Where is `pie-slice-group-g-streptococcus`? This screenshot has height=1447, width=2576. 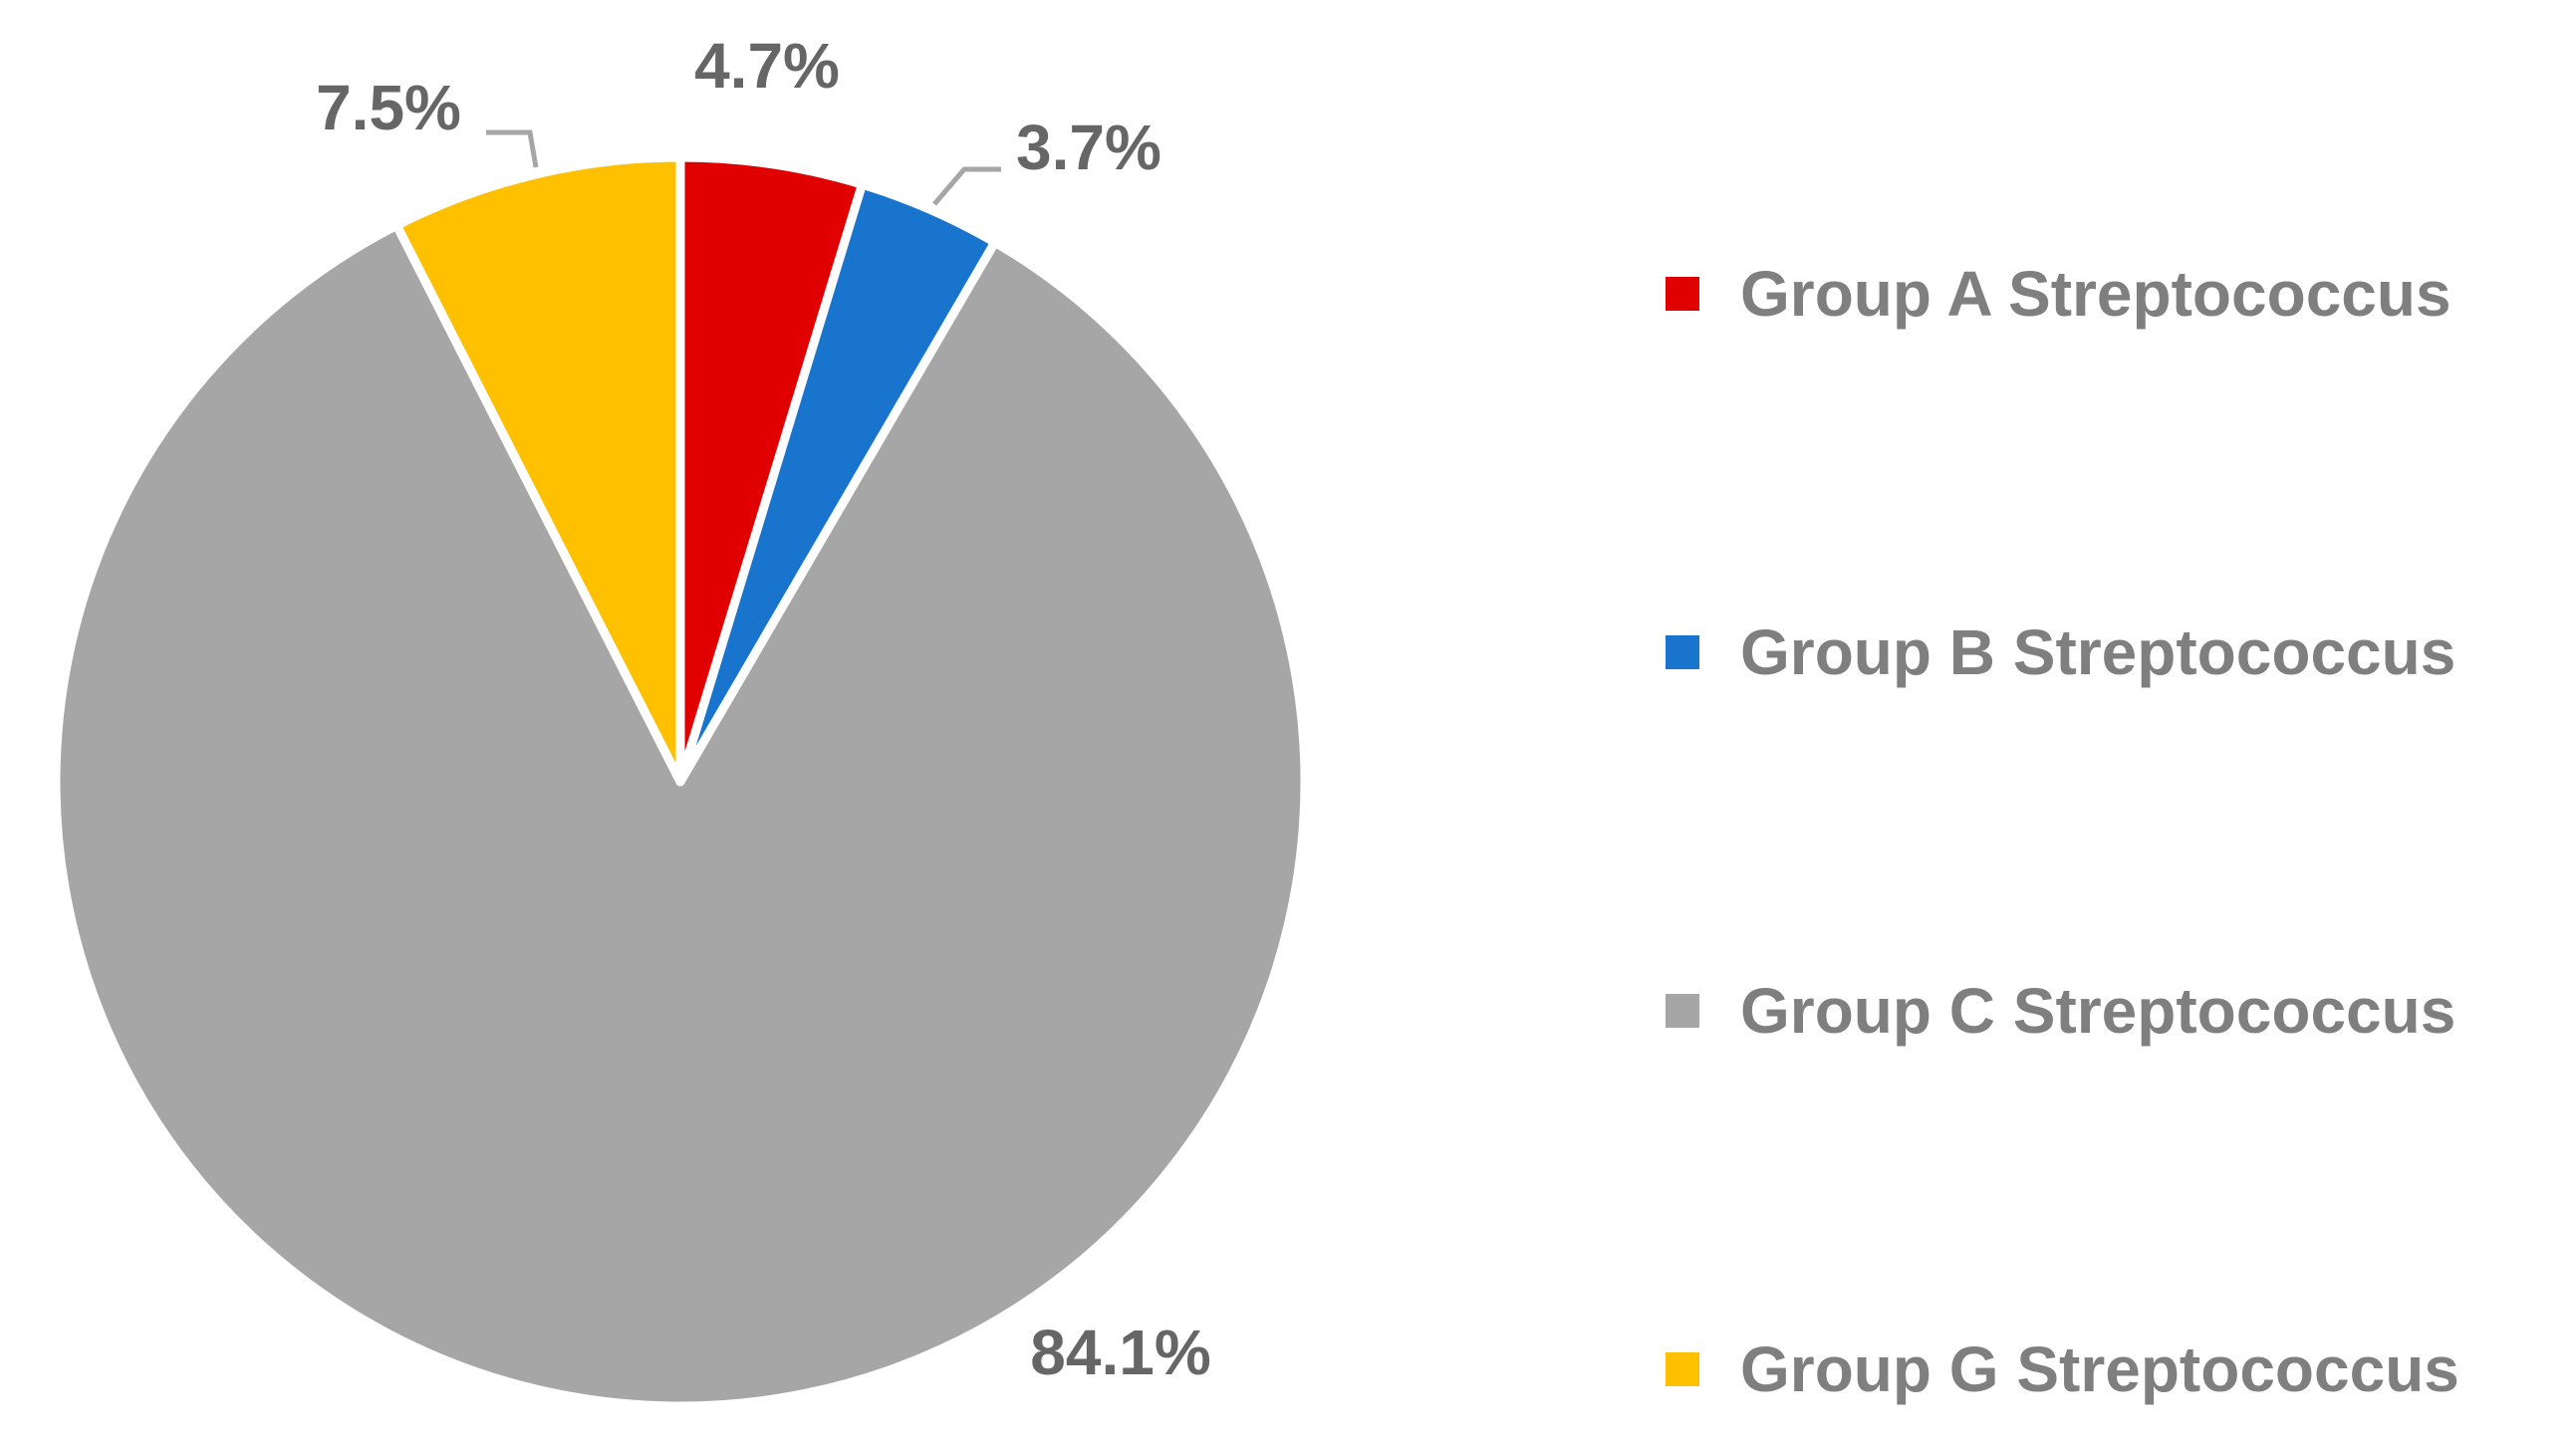 pie-slice-group-g-streptococcus is located at coordinates (538, 469).